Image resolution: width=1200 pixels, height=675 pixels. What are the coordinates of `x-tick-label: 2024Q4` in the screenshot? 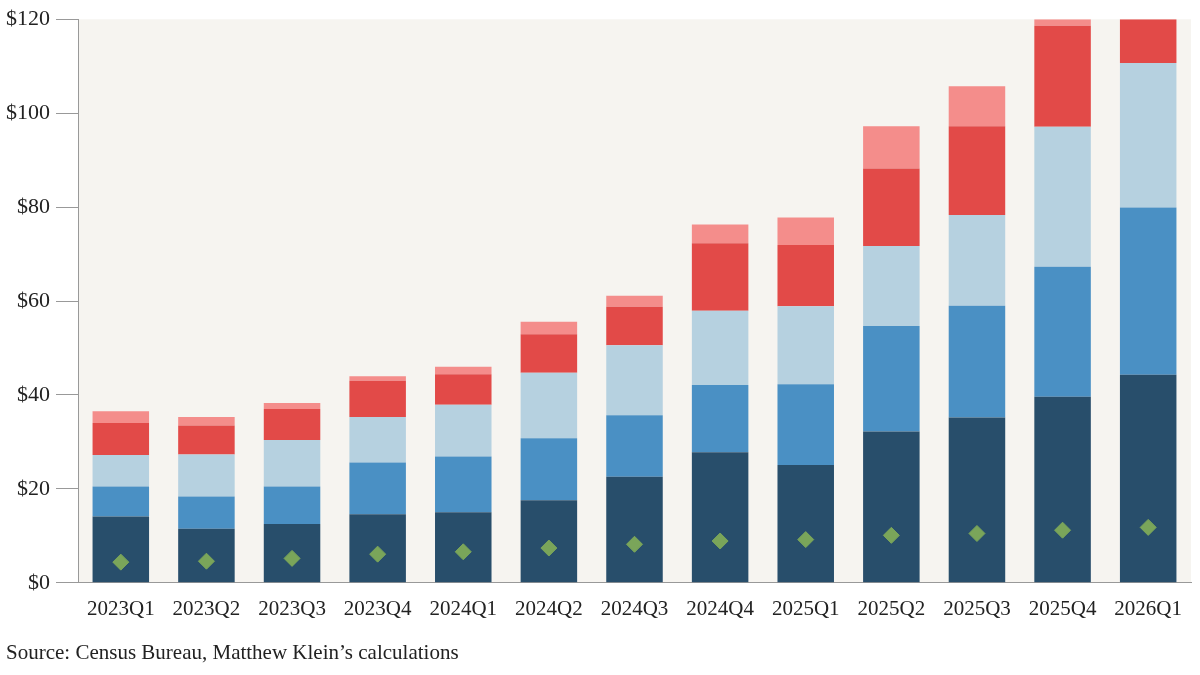 It's located at (720, 607).